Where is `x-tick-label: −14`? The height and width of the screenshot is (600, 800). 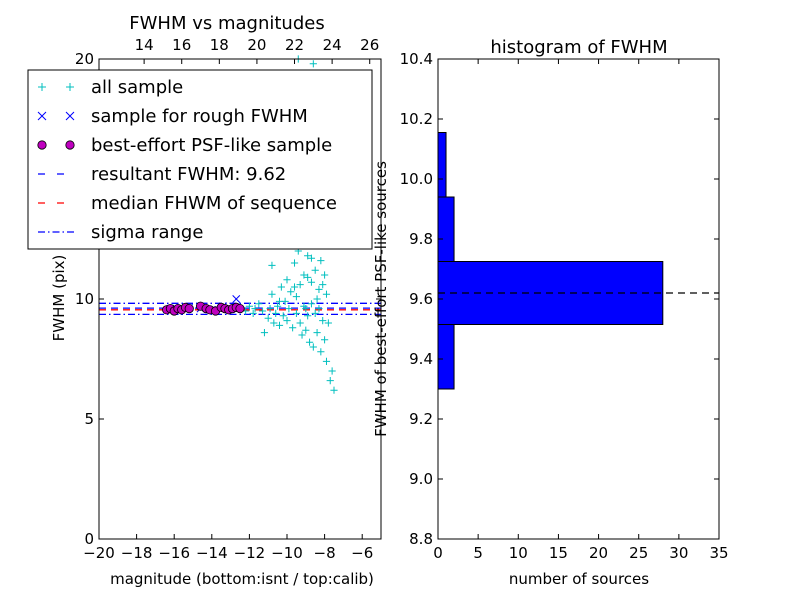
x-tick-label: −14 is located at coordinates (212, 553).